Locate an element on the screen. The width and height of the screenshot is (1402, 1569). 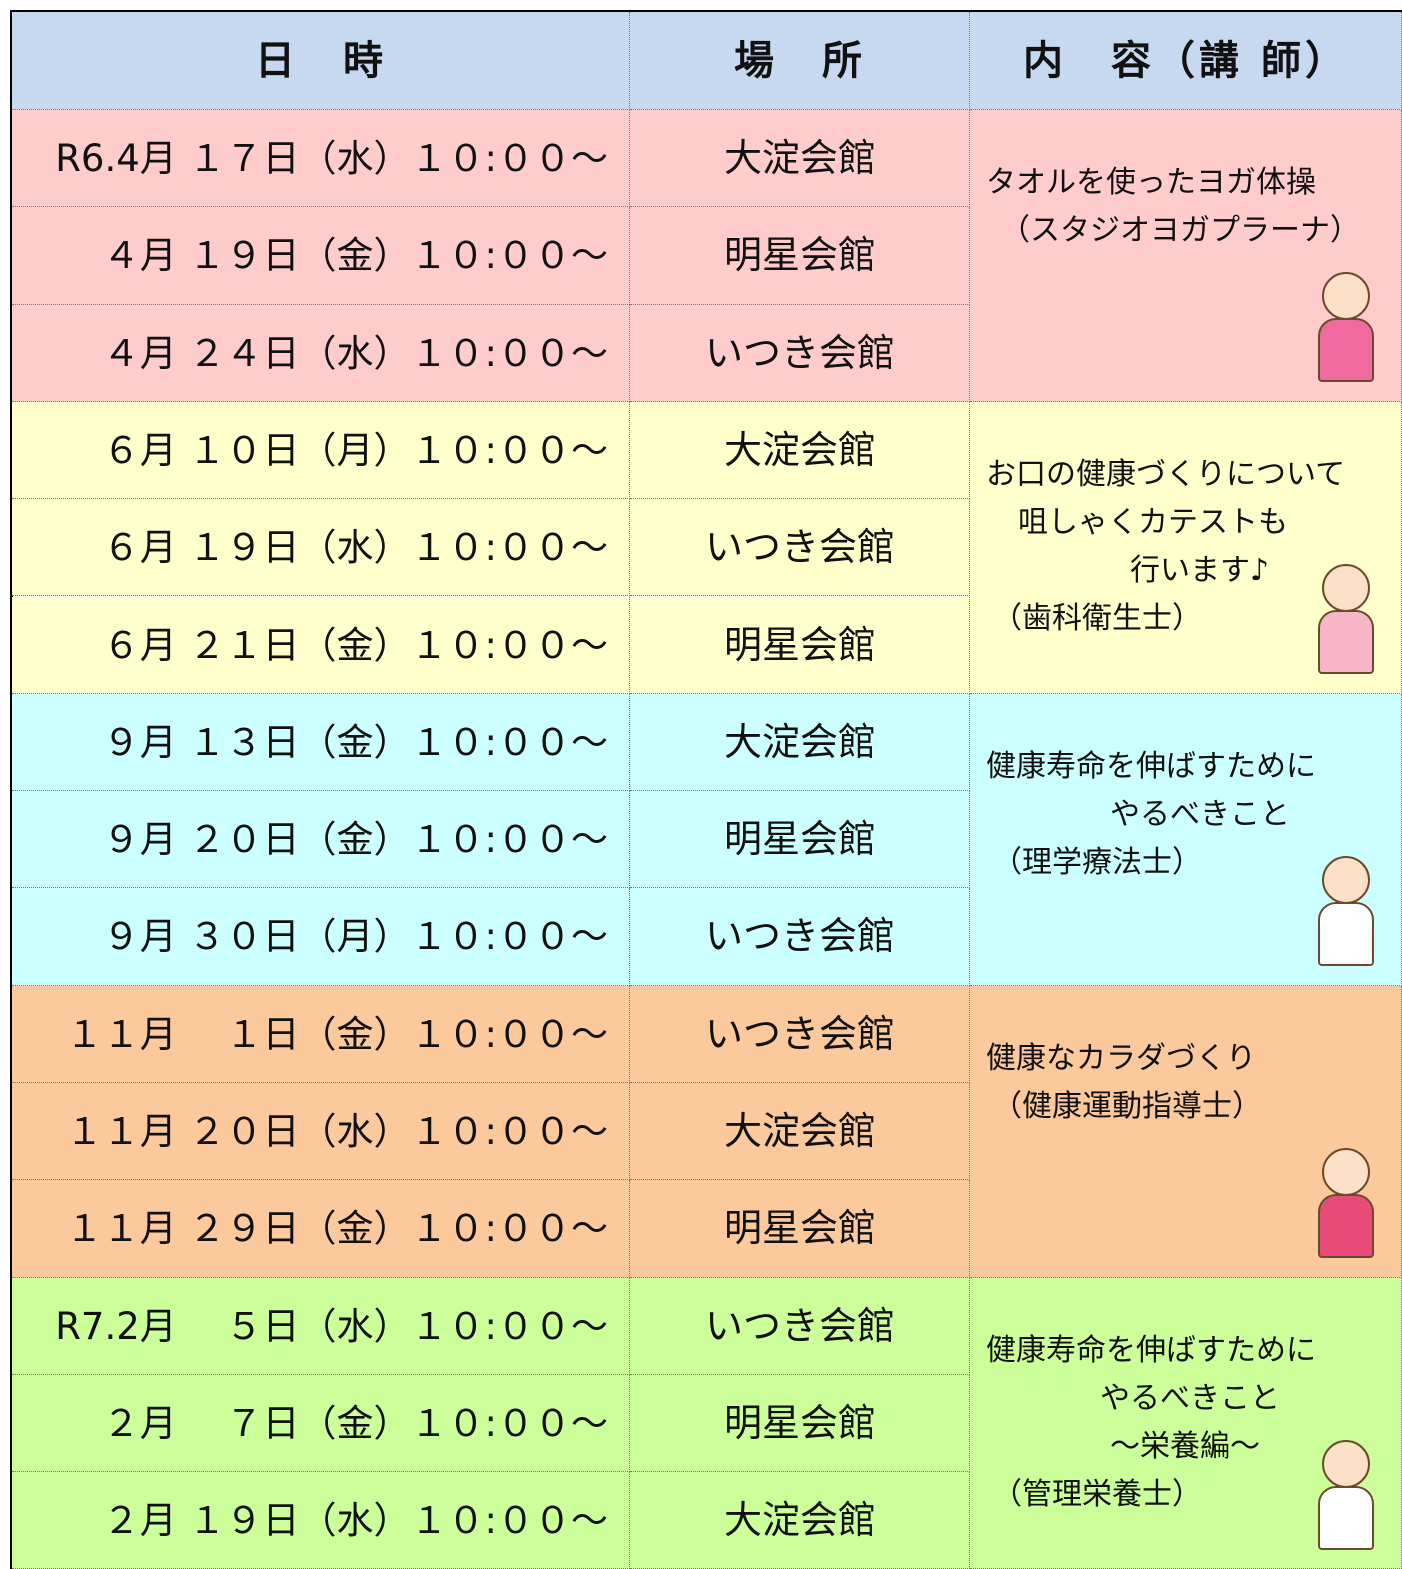
content-text: （スタジオヨガプラーナ） is located at coordinates (1180, 230).